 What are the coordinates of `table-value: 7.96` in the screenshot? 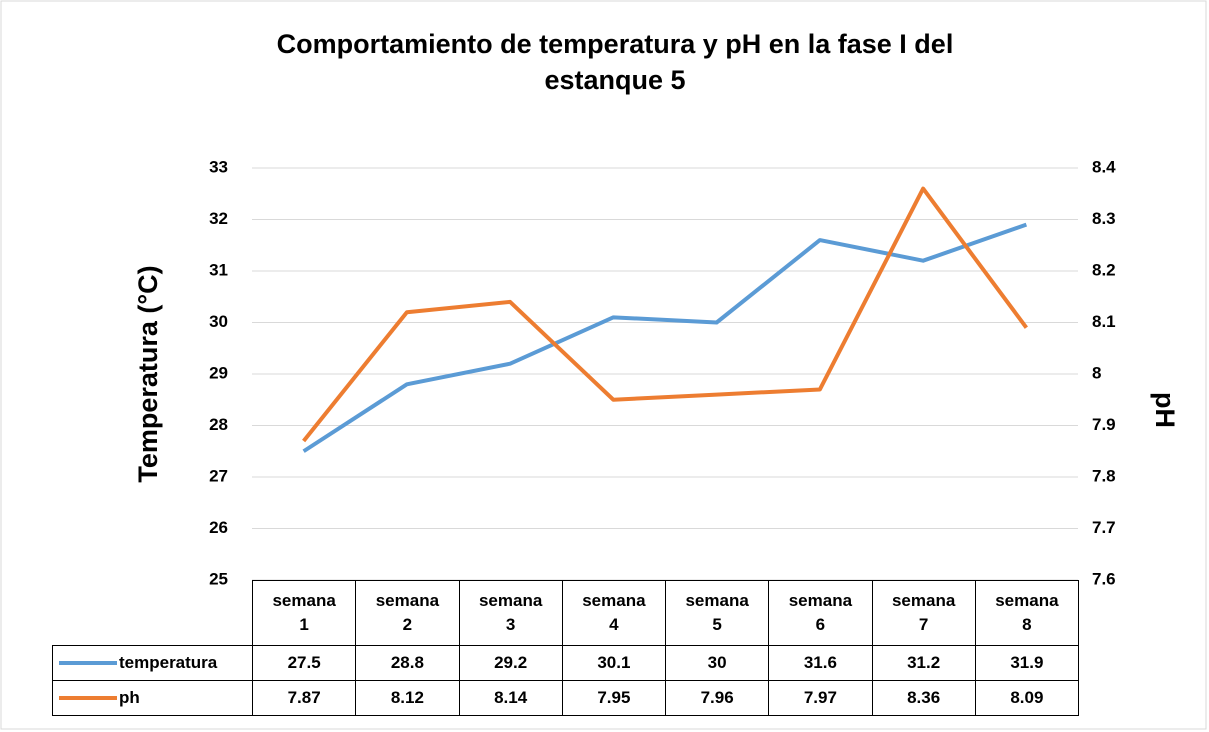 It's located at (717, 698).